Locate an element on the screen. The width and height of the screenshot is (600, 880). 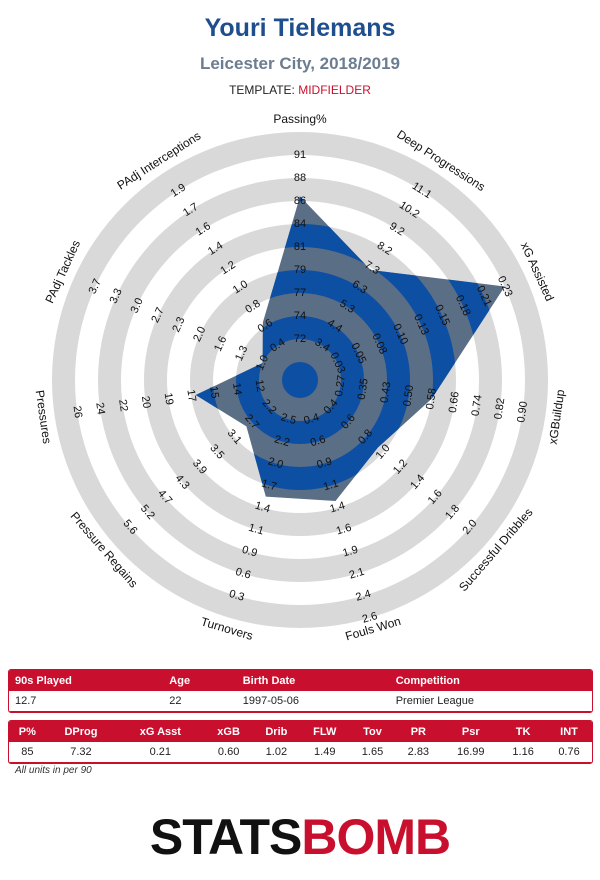
metric-cell-9: 1.16 is located at coordinates (523, 752).